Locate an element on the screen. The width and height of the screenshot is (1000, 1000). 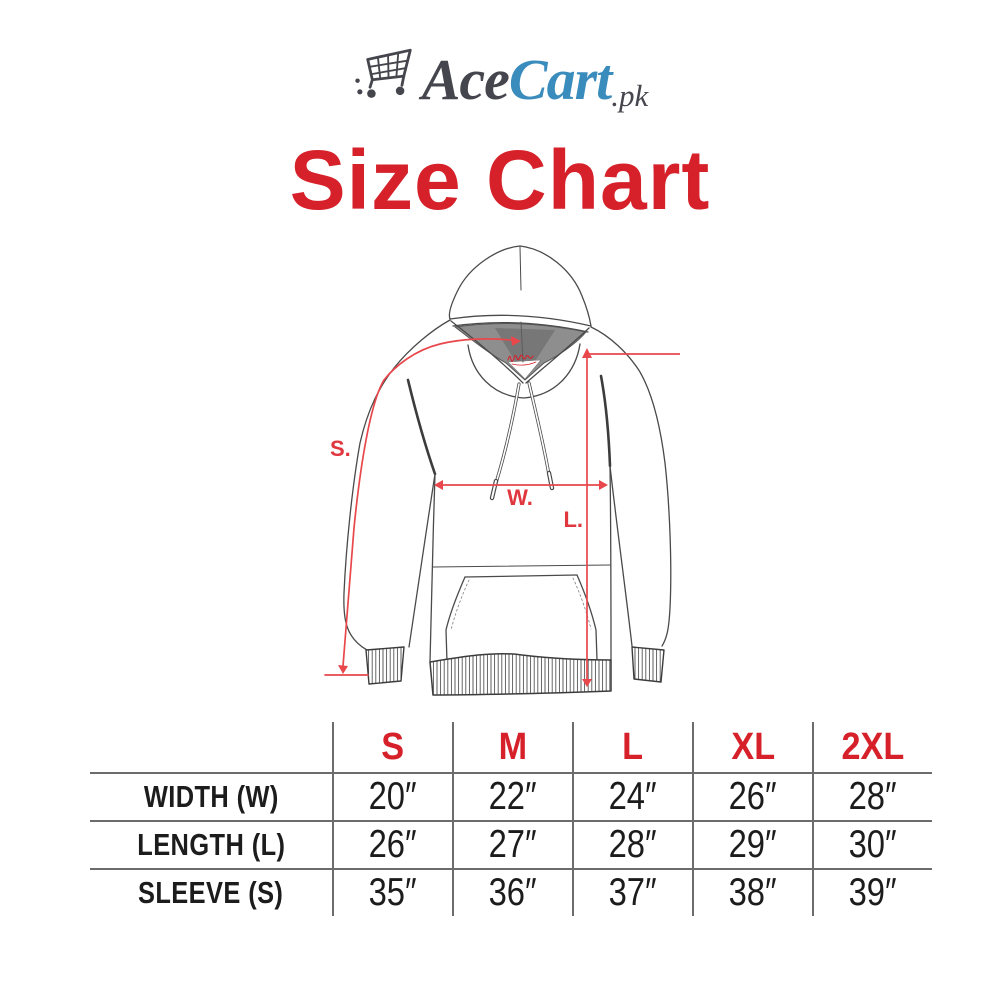
length-value-xl: 29″ is located at coordinates (752, 844).